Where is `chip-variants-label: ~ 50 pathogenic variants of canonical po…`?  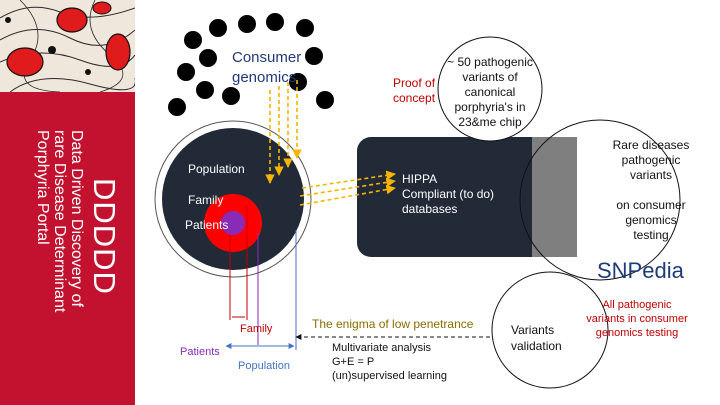 chip-variants-label: ~ 50 pathogenic variants of canonical po… is located at coordinates (490, 92).